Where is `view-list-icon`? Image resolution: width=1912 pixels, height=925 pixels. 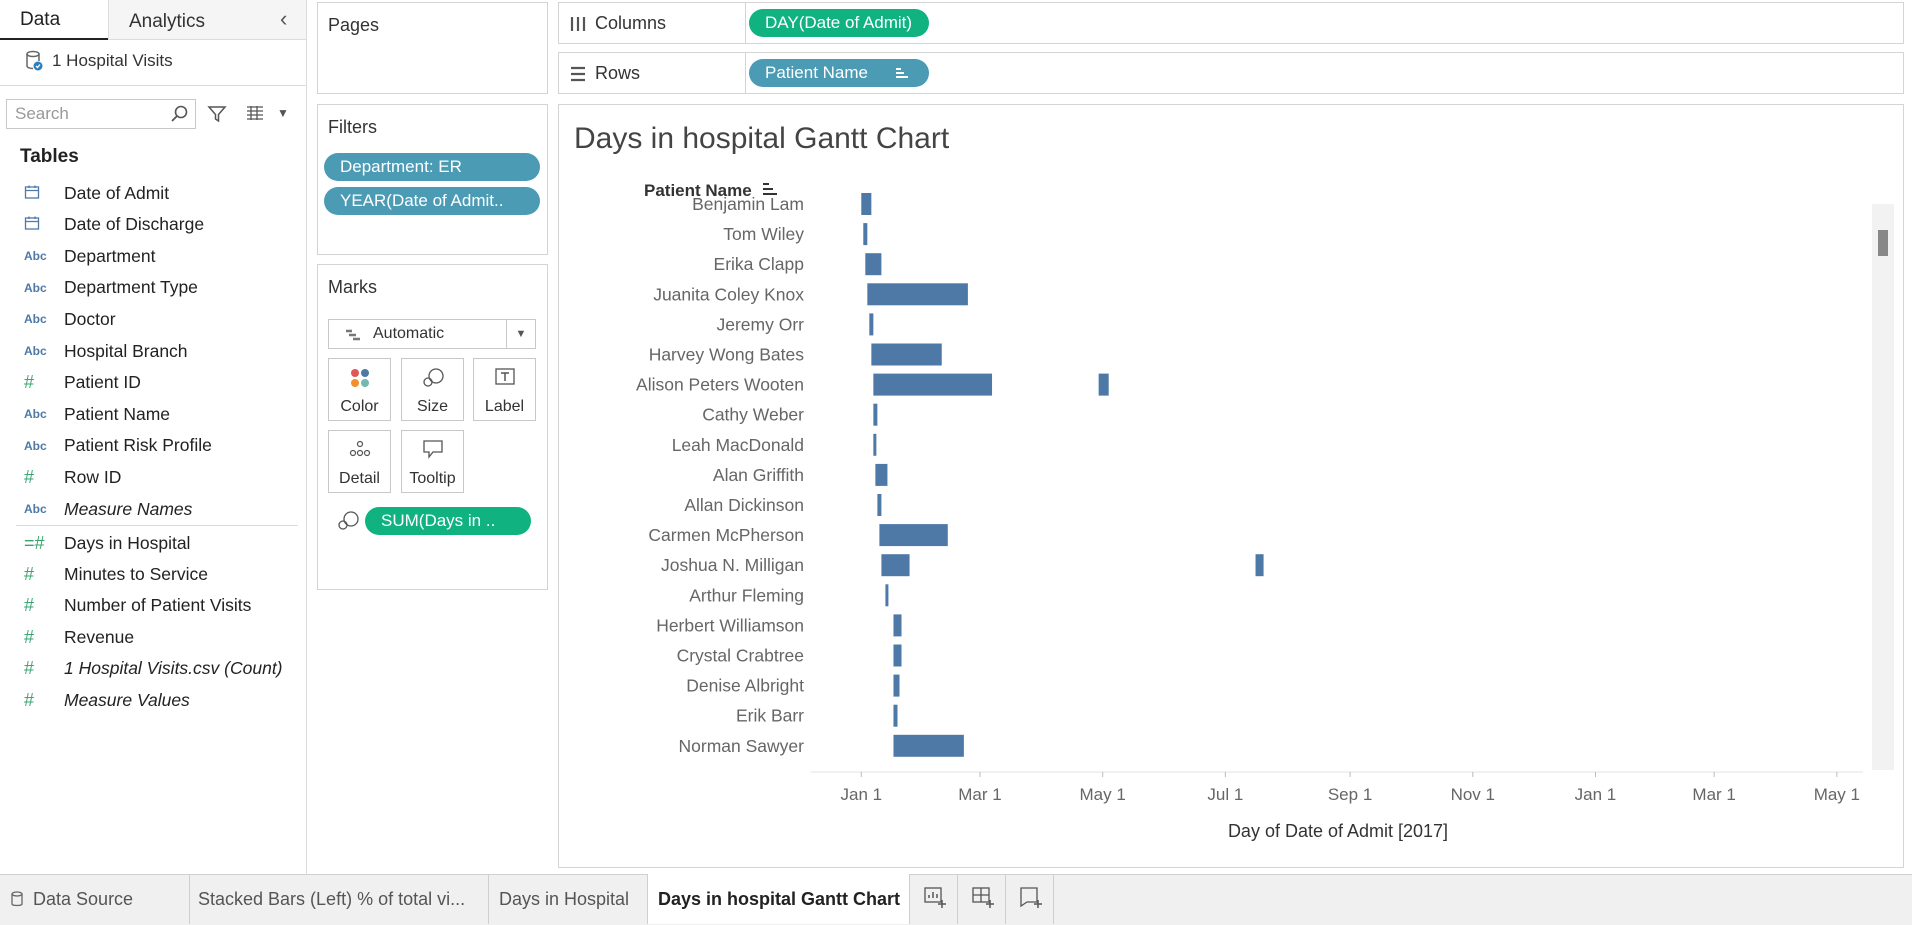 view-list-icon is located at coordinates (255, 113).